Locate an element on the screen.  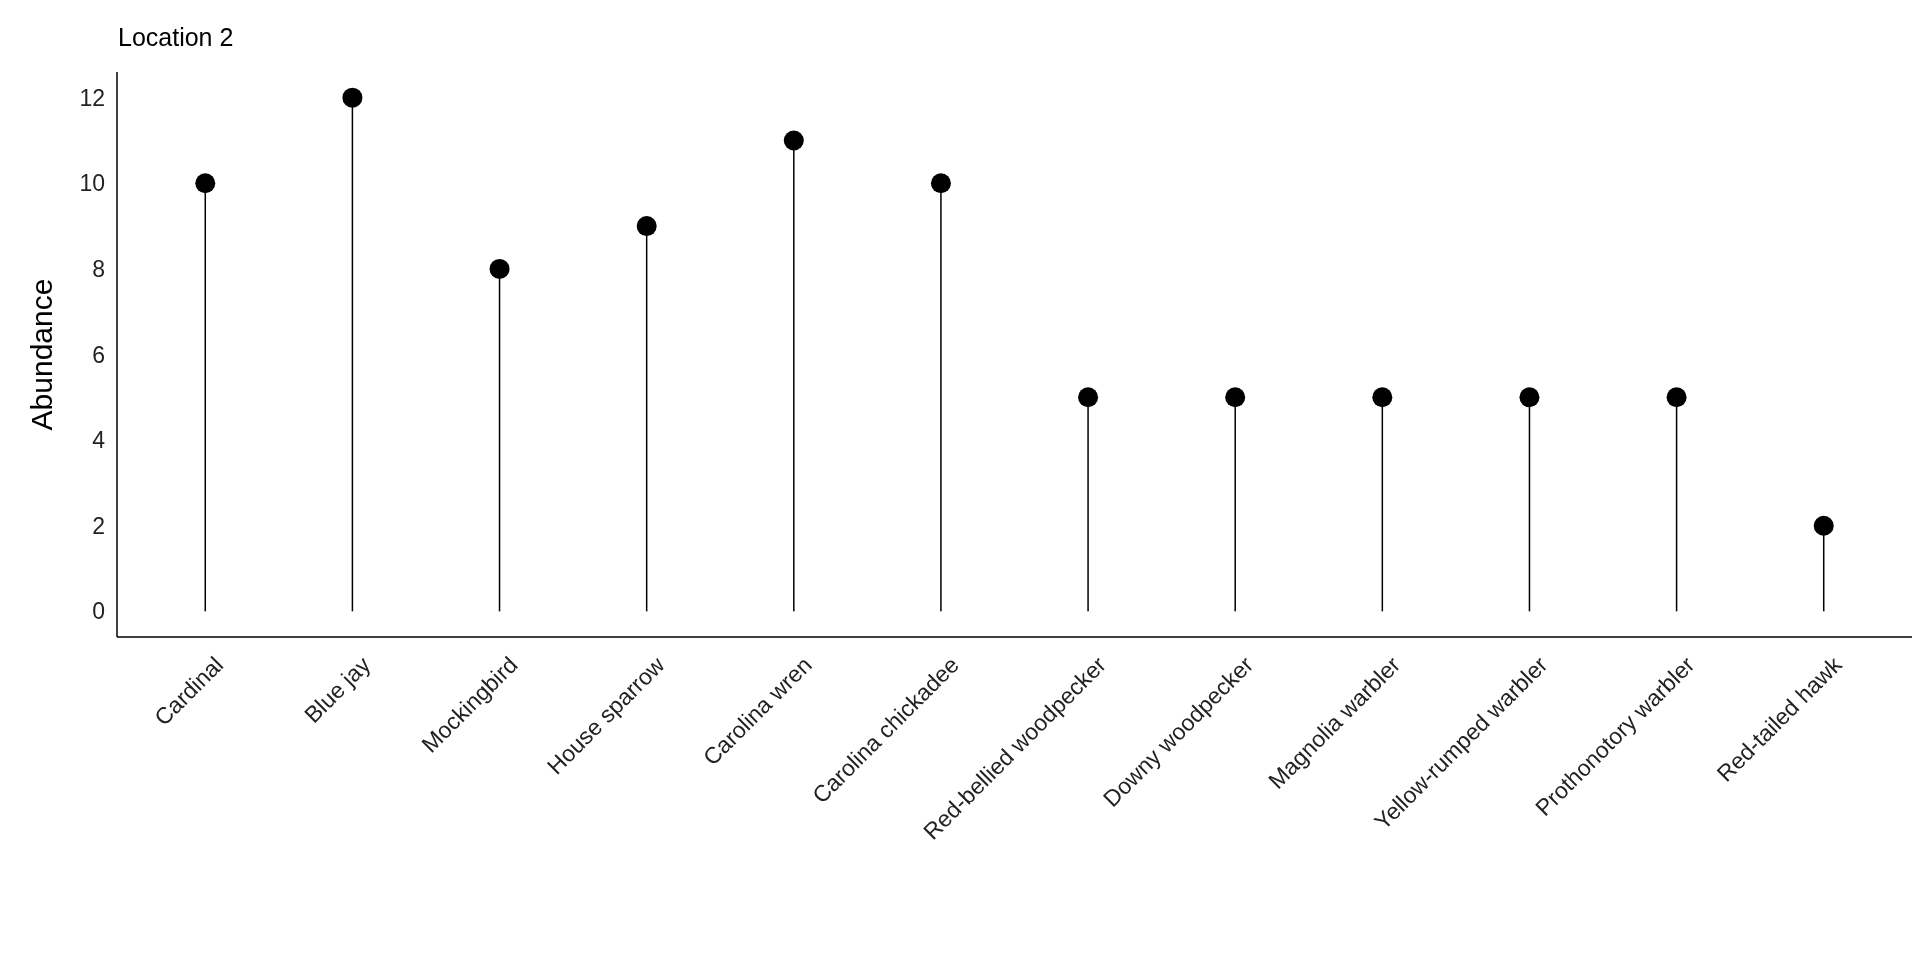
y-tick-label: 12 is located at coordinates (92, 97).